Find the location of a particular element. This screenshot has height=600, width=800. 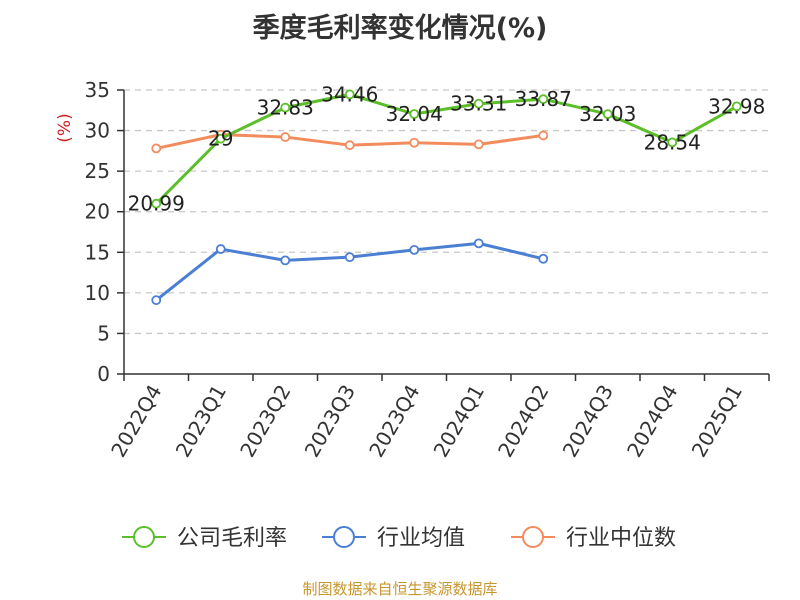

y-tick-label: 25 is located at coordinates (97, 171).